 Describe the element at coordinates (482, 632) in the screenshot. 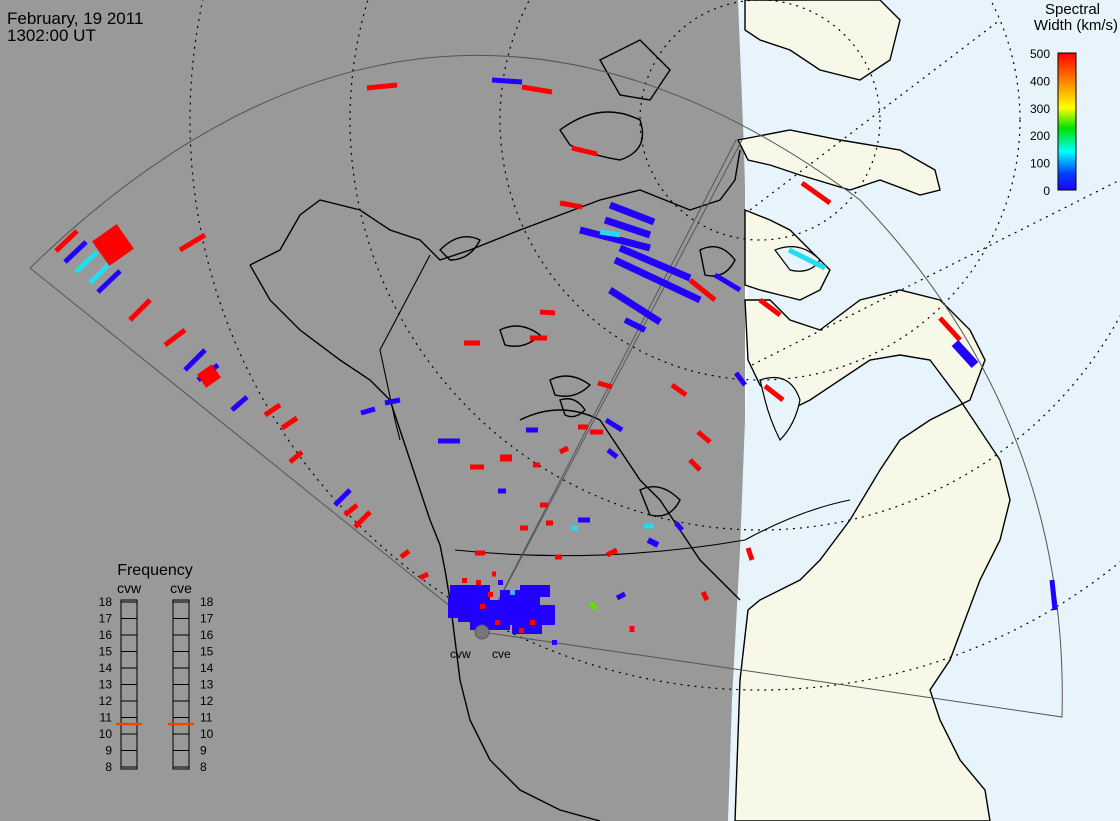

I see `radar-site-marker` at that location.